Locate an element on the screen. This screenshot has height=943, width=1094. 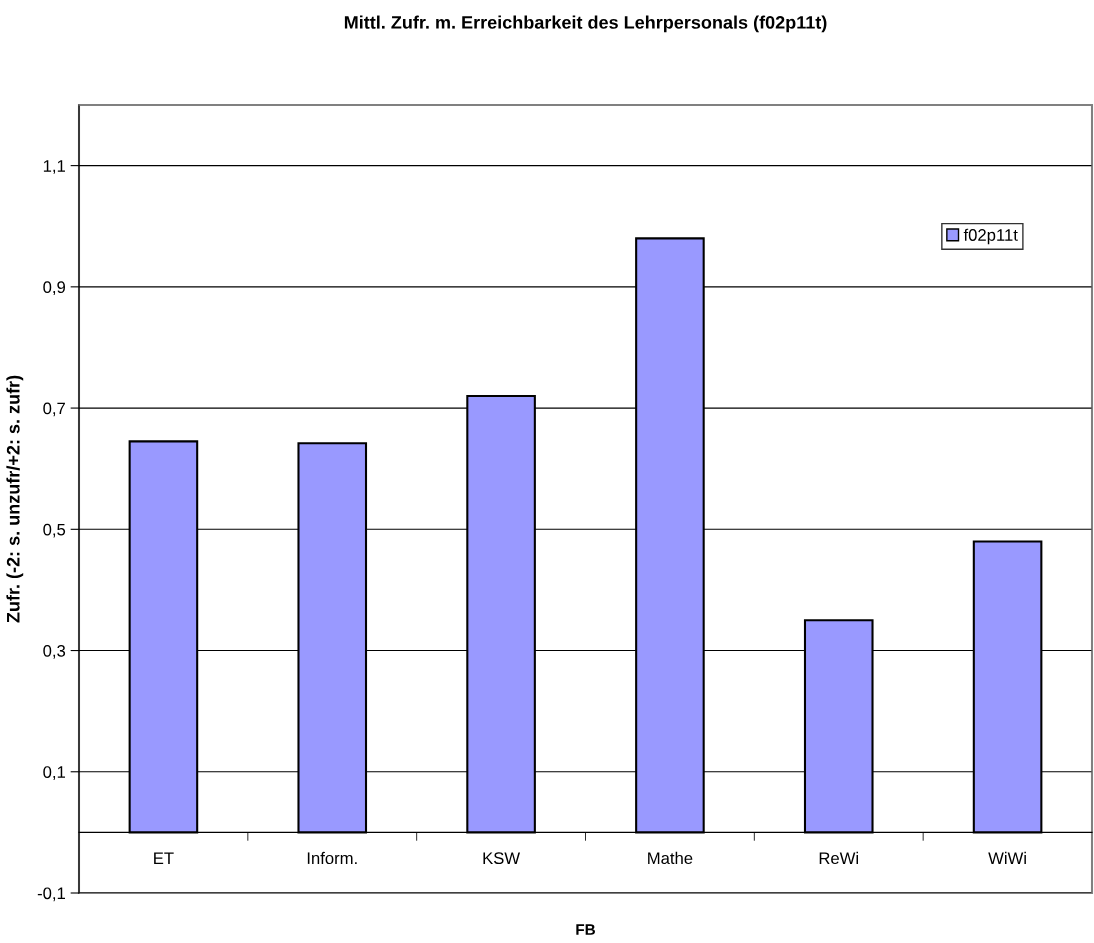
x-tick-label: Inform. is located at coordinates (332, 858).